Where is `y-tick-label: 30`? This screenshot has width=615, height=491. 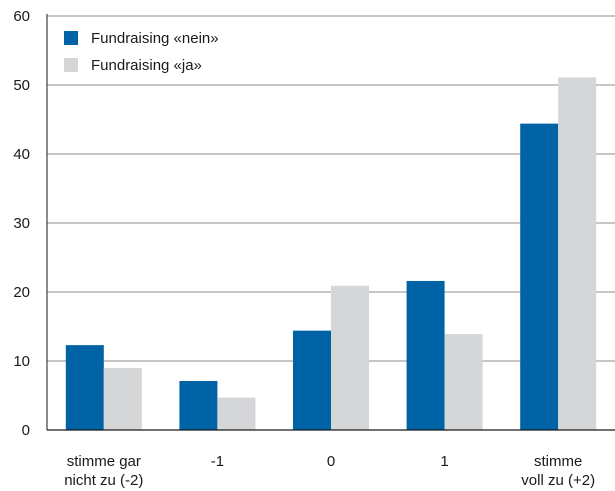 y-tick-label: 30 is located at coordinates (21, 223).